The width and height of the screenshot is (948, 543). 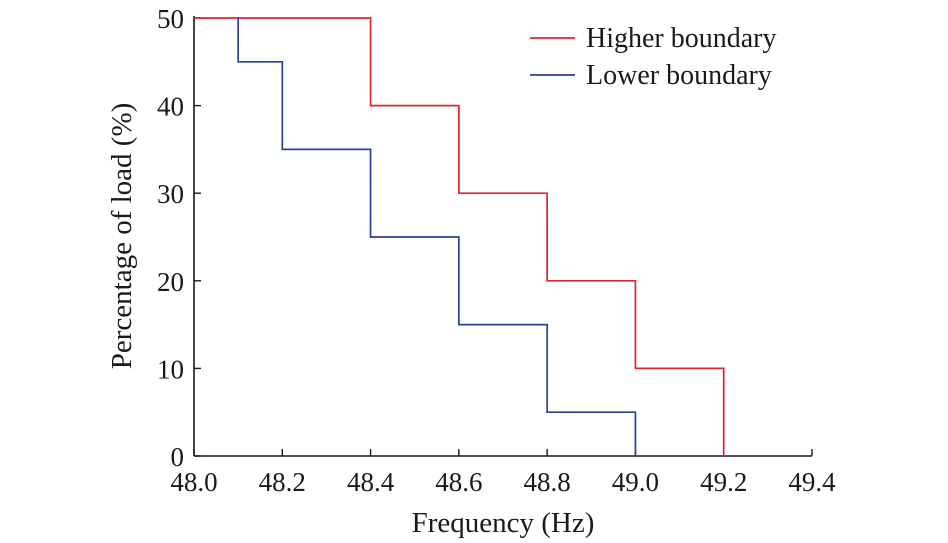 I want to click on y-ticks: 0 10 20 30 40 50, so click(x=179, y=238).